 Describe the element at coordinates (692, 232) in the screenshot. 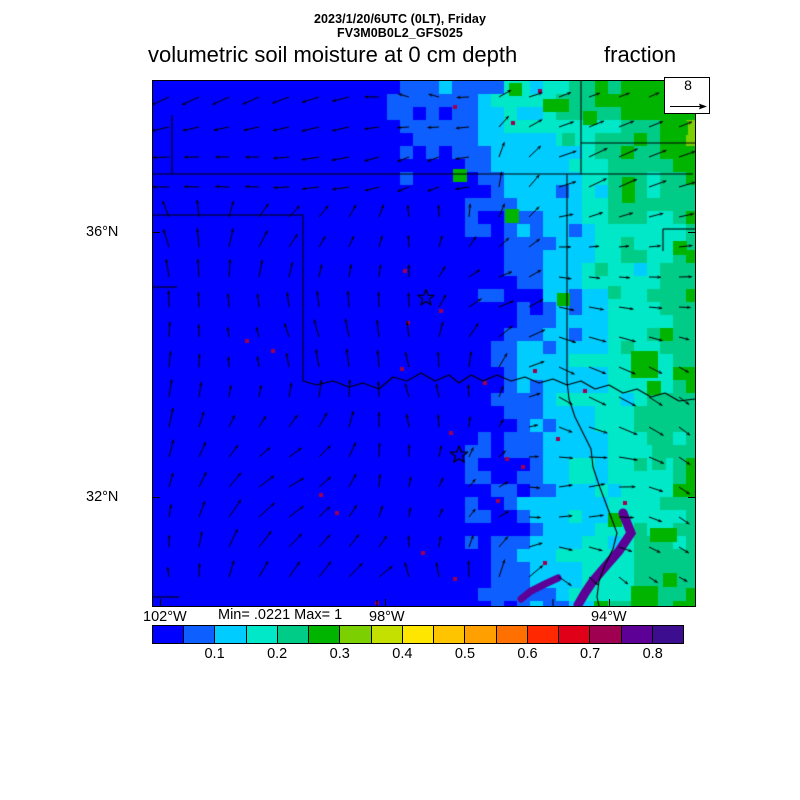

I see `axis-tick-lat-36-right` at that location.